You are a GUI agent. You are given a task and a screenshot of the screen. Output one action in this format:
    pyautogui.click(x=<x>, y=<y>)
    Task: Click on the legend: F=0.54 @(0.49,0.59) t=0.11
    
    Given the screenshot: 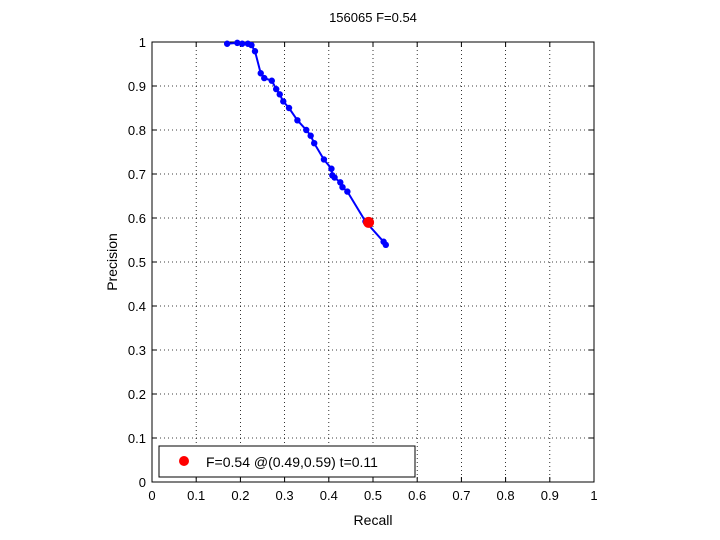 What is the action you would take?
    pyautogui.click(x=287, y=461)
    